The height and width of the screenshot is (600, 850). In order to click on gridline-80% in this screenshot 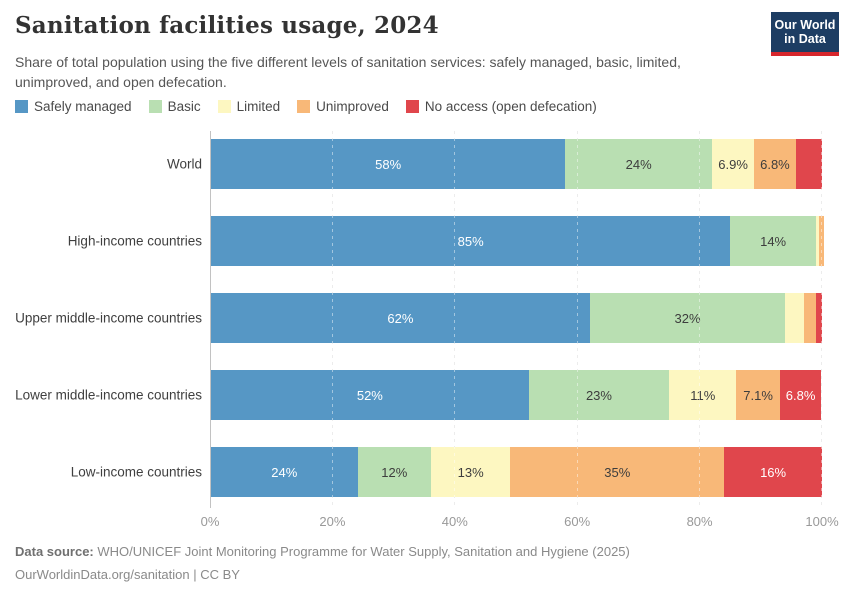, I will do `click(699, 319)`.